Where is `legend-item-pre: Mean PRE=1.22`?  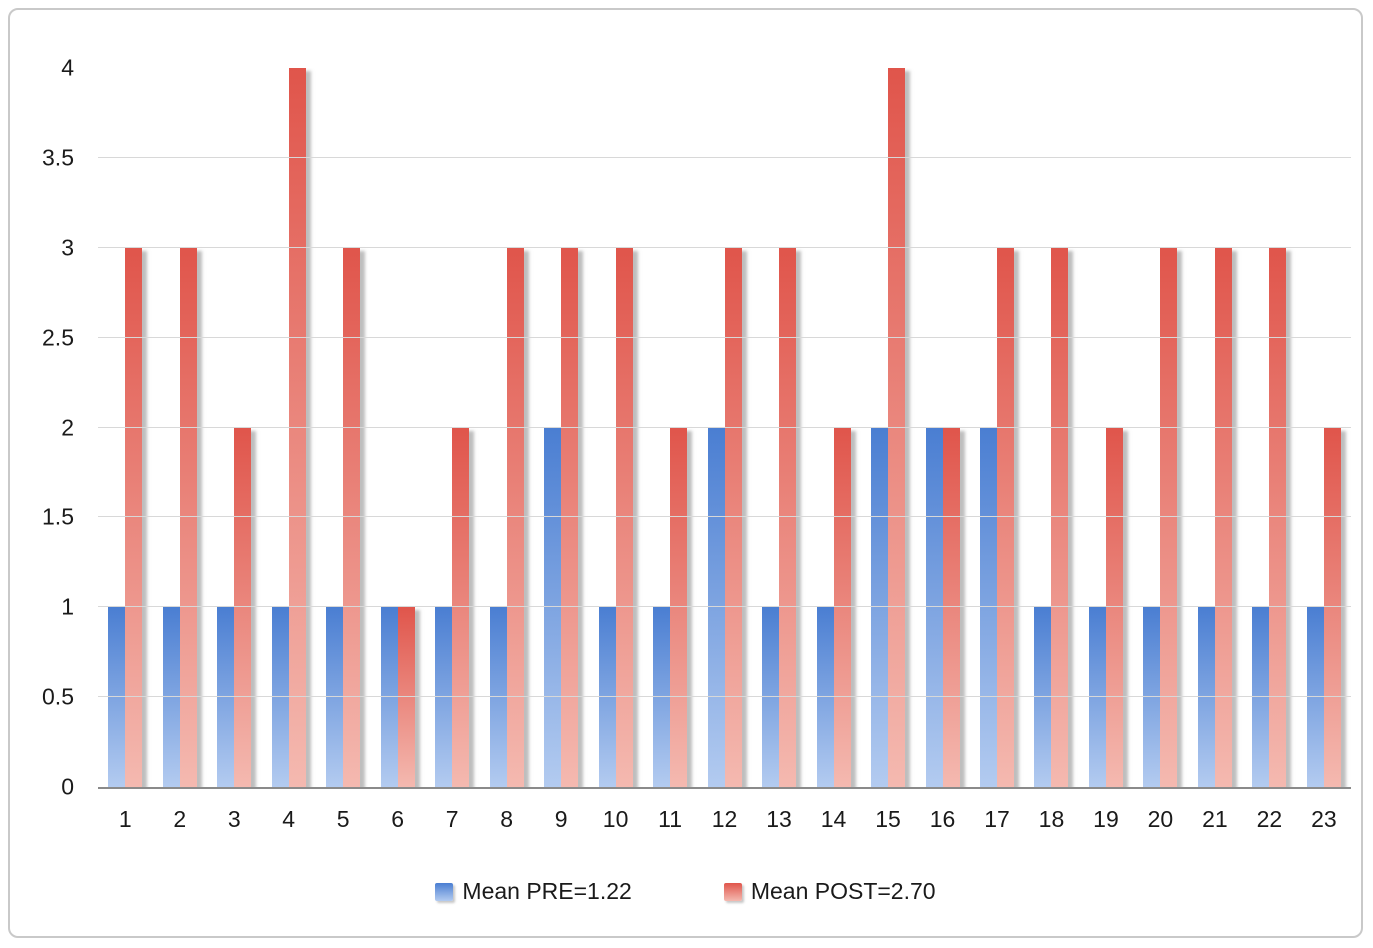
legend-item-pre: Mean PRE=1.22 is located at coordinates (533, 891).